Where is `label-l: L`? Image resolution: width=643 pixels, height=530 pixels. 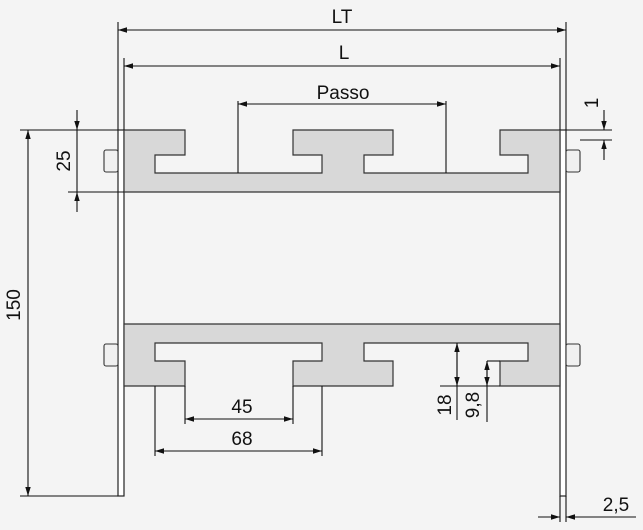 label-l: L is located at coordinates (344, 53).